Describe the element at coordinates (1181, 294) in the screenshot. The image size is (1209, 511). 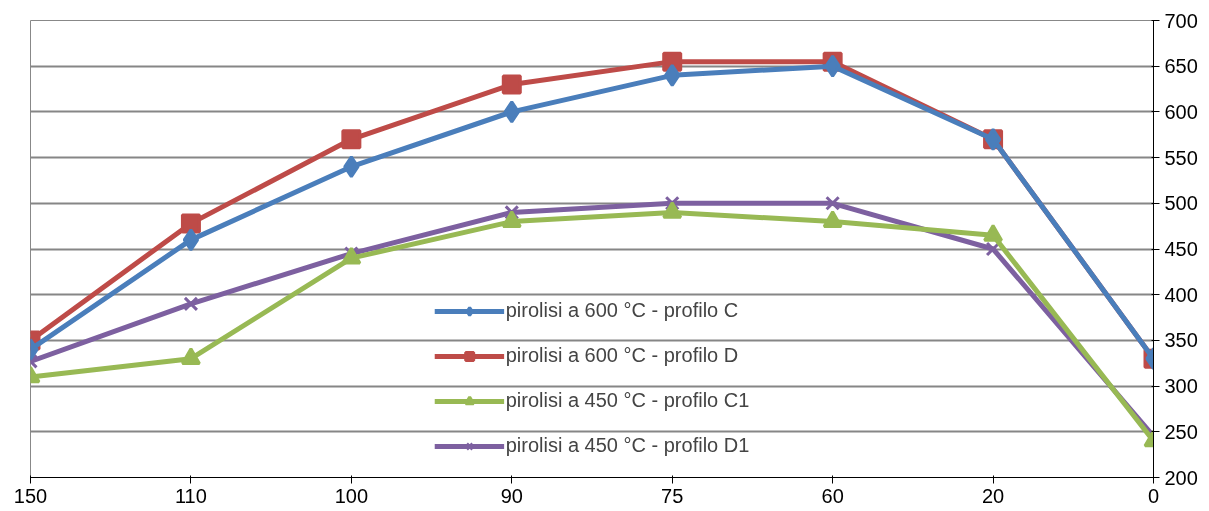
I see `y-tick-label: 400` at that location.